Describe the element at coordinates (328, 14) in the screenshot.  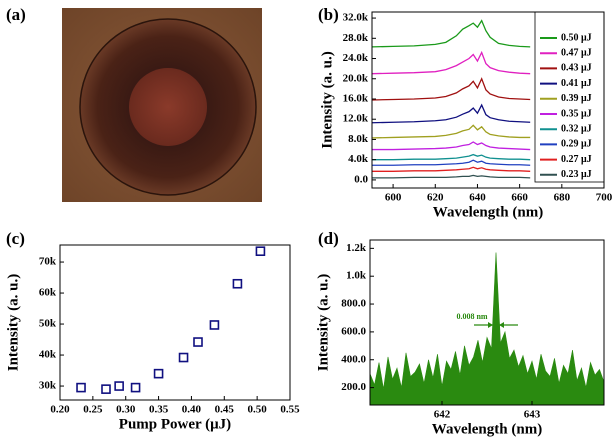
I see `panel-label: (b)` at that location.